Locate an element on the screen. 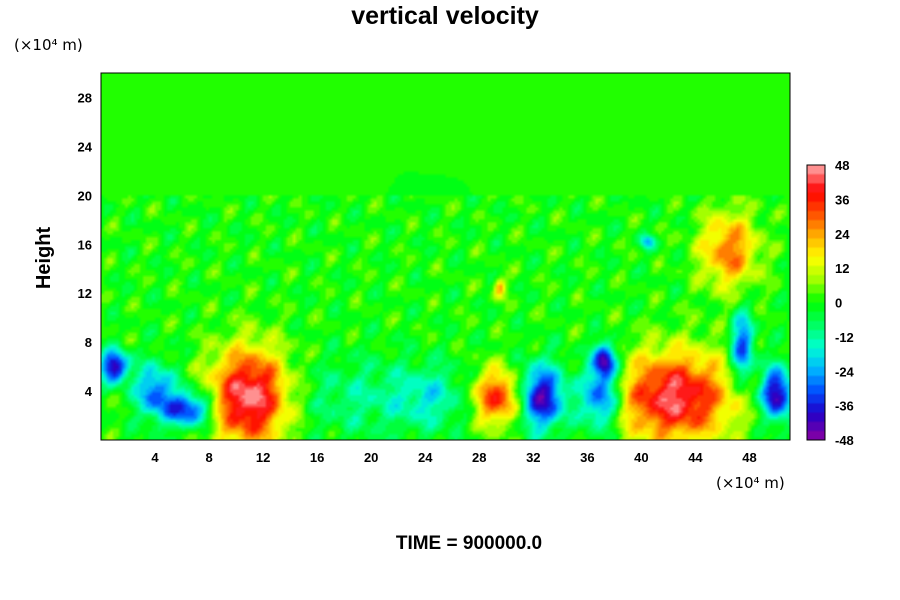 This screenshot has width=900, height=600. y-tick-label: 4 is located at coordinates (89, 391).